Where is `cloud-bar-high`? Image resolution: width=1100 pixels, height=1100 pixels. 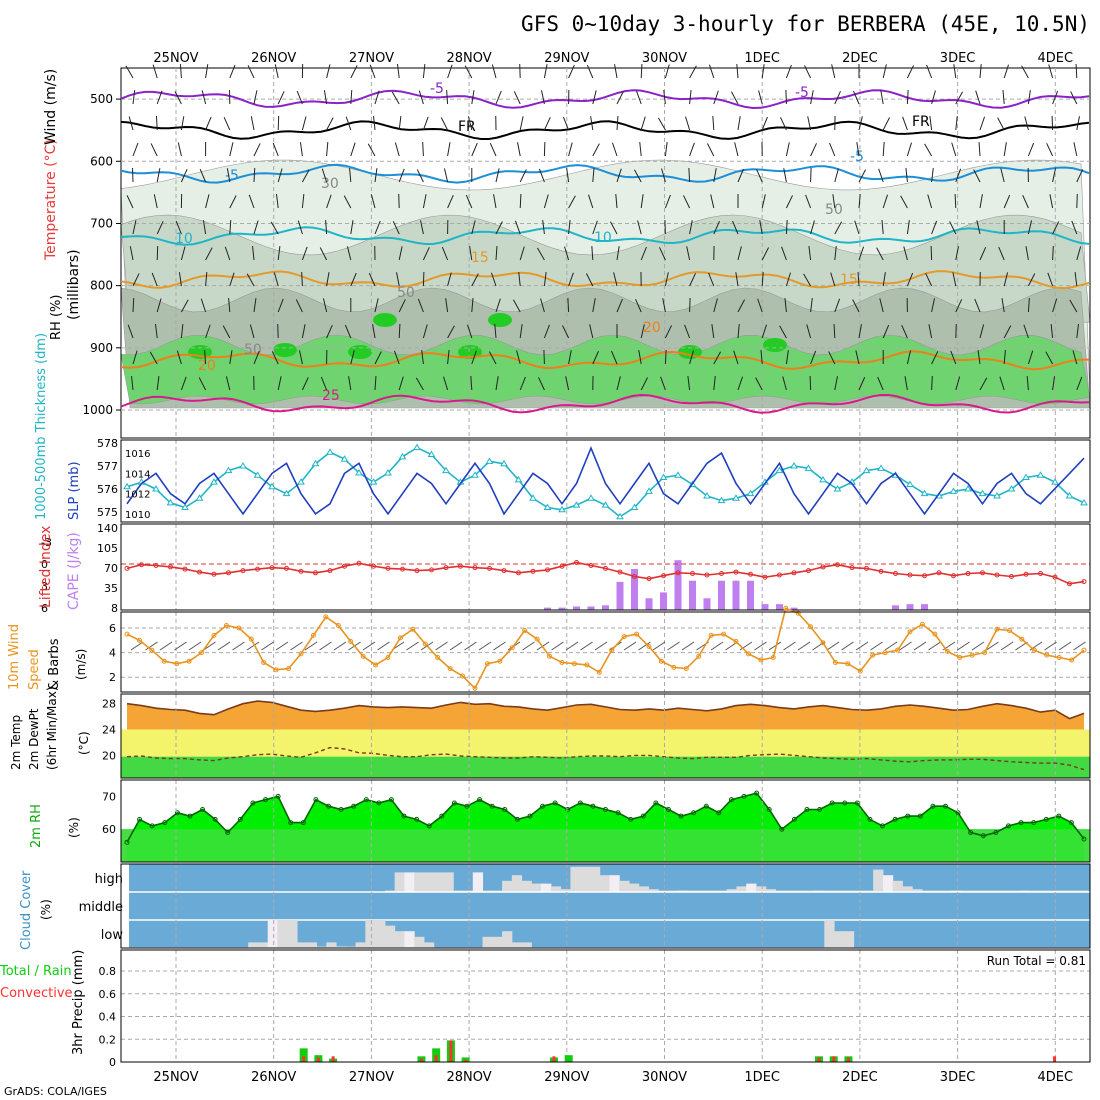 cloud-bar-high is located at coordinates (614, 883).